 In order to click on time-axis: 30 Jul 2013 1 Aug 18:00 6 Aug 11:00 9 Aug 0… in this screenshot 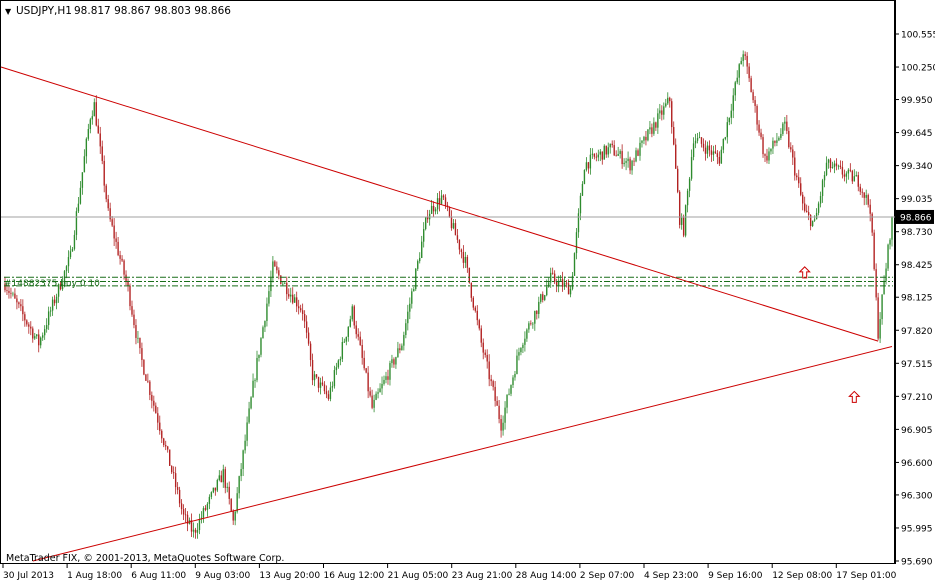, I will do `click(449, 572)`.